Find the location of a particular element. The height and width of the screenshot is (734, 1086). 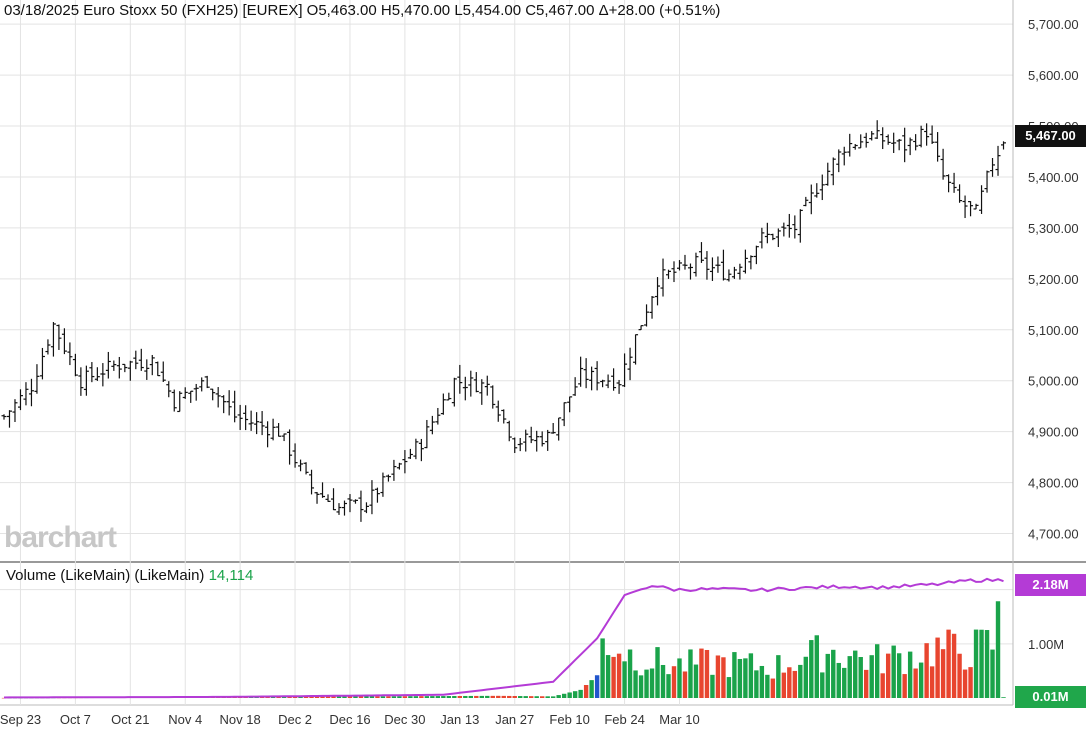

date-tick-label: Oct 21 is located at coordinates (130, 719).